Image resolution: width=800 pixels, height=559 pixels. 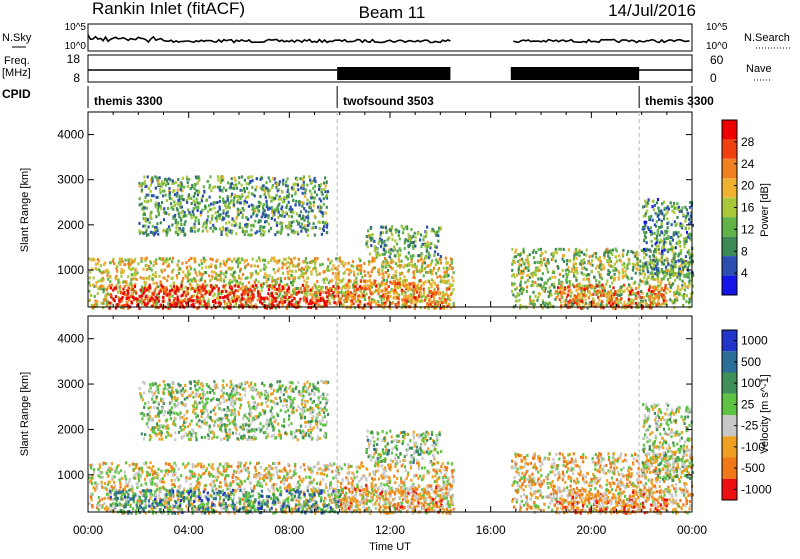 I want to click on colorbar-swatch, so click(x=729, y=246).